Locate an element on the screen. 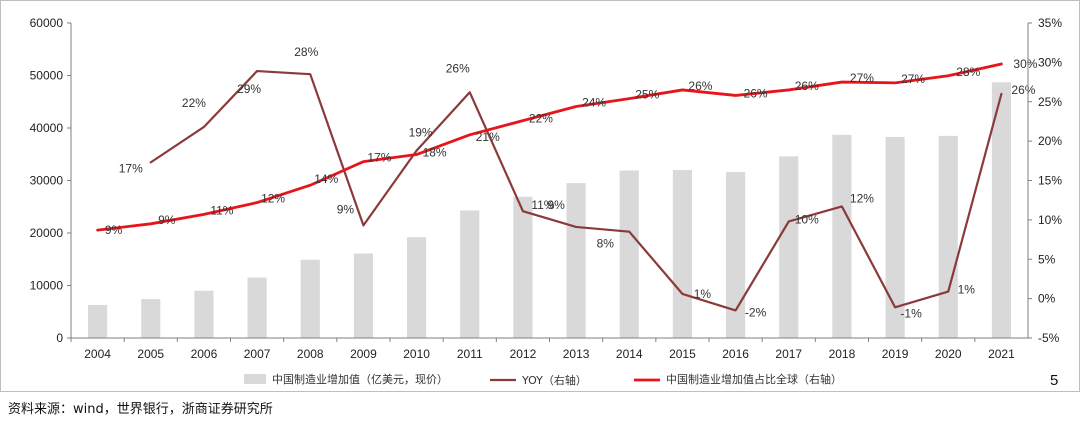  yoy-label-2010: 19% is located at coordinates (421, 133).